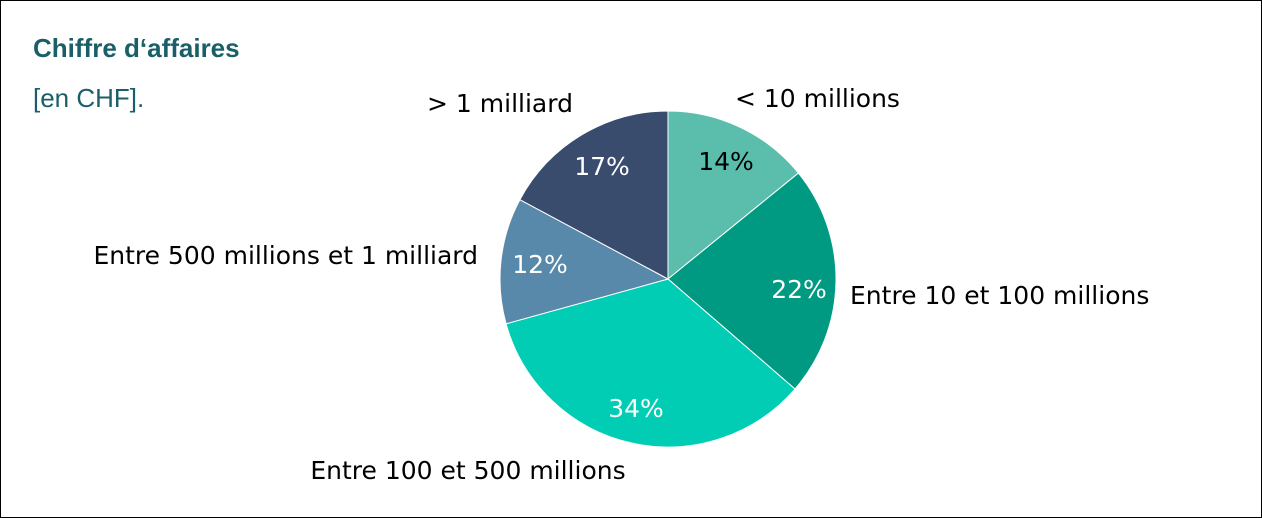  I want to click on data-label: 22%, so click(799, 289).